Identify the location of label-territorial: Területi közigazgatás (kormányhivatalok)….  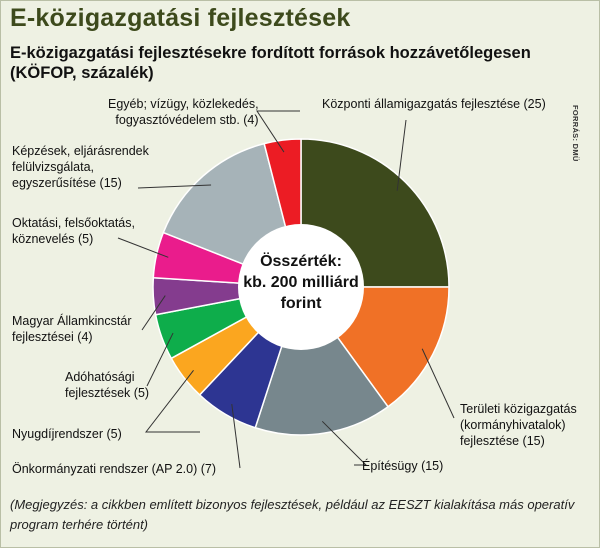
(518, 425).